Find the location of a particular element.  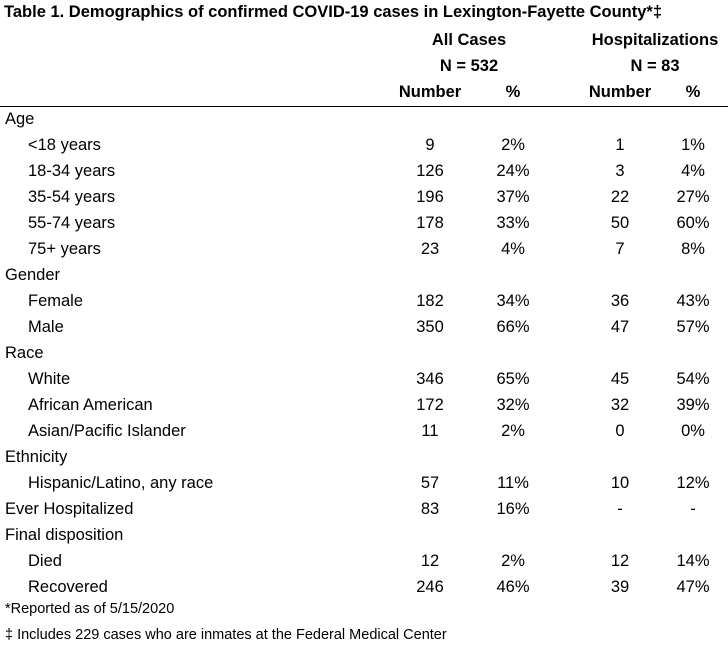

value-number-all: 23 is located at coordinates (430, 249).